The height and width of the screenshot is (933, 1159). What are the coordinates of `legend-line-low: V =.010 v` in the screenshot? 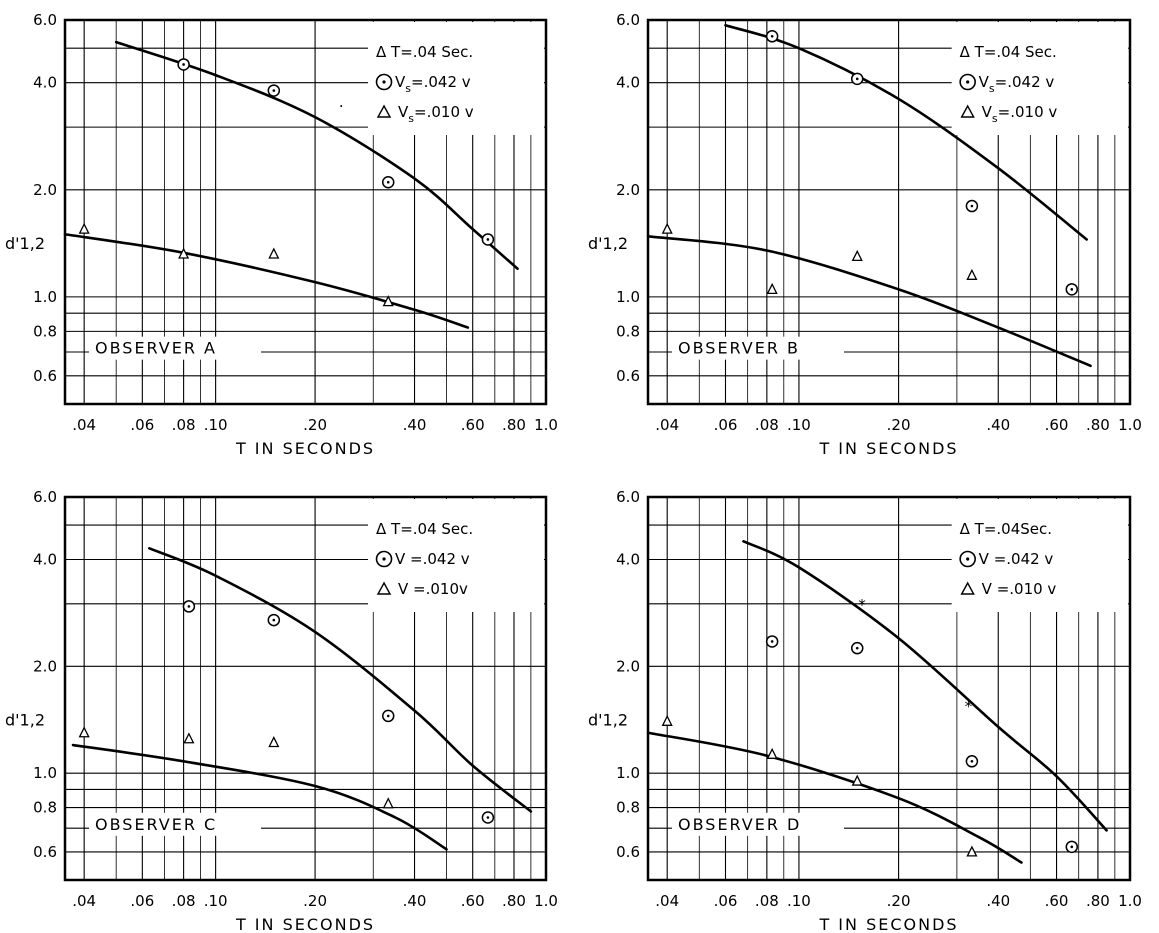 It's located at (1019, 589).